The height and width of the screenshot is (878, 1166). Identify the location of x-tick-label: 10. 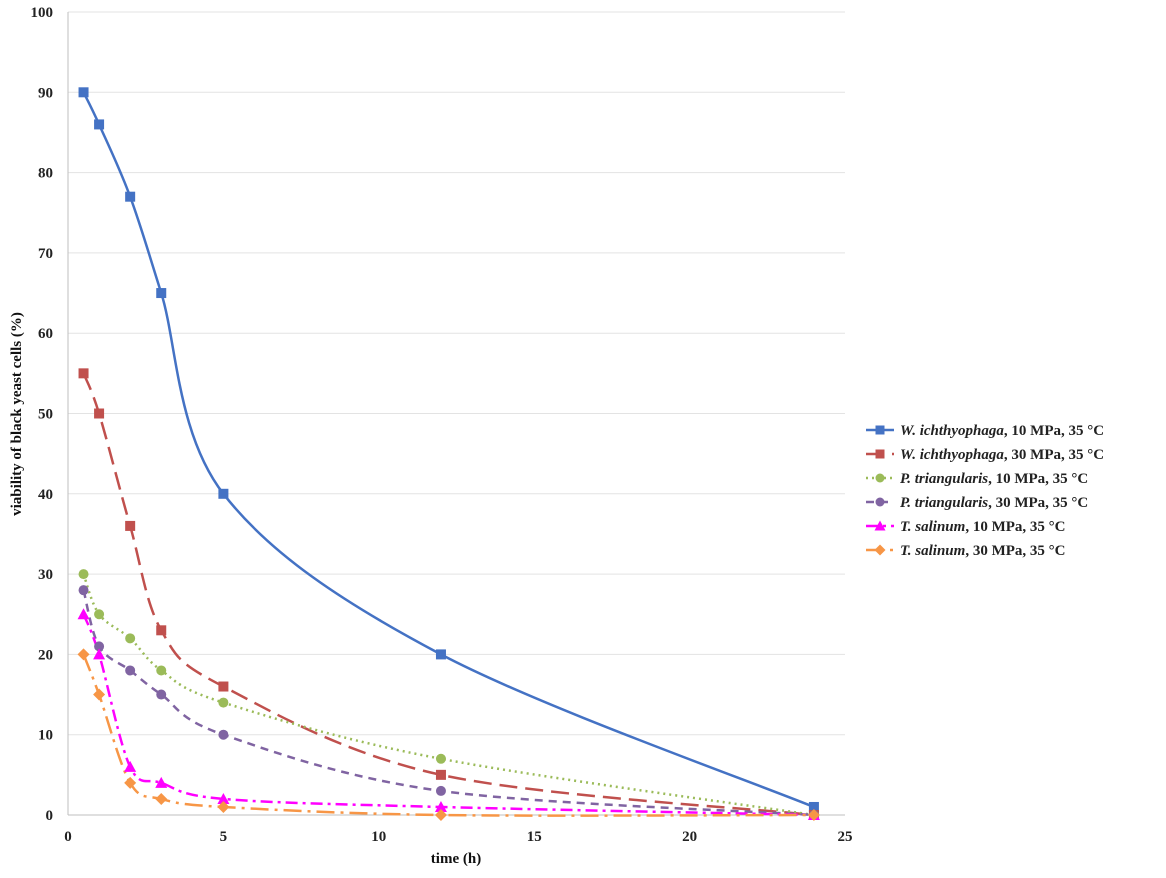
(378, 837).